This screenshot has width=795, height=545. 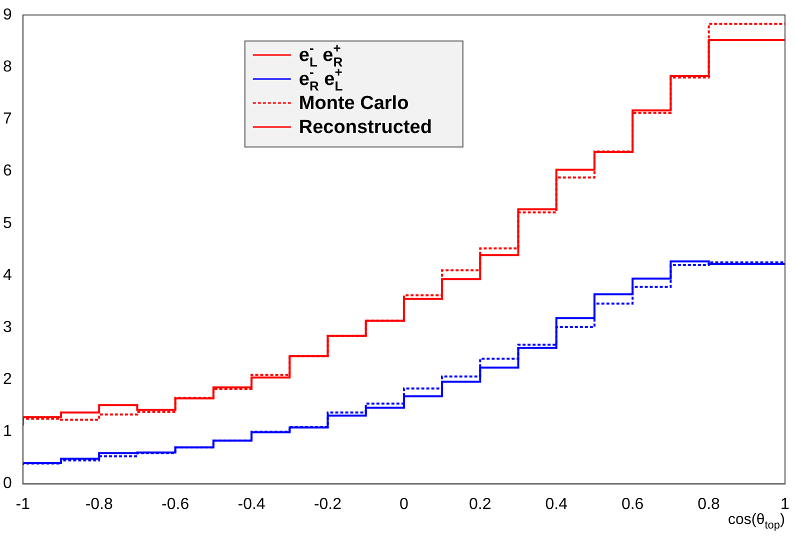 What do you see at coordinates (556, 504) in the screenshot?
I see `x-tick-label: 0.4` at bounding box center [556, 504].